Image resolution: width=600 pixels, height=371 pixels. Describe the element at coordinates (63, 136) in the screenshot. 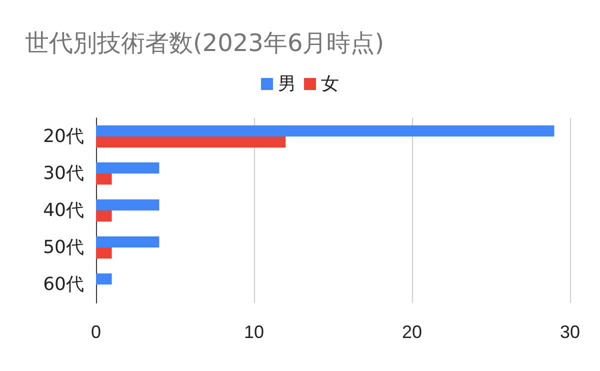

I see `y-tick-label: 20代` at that location.